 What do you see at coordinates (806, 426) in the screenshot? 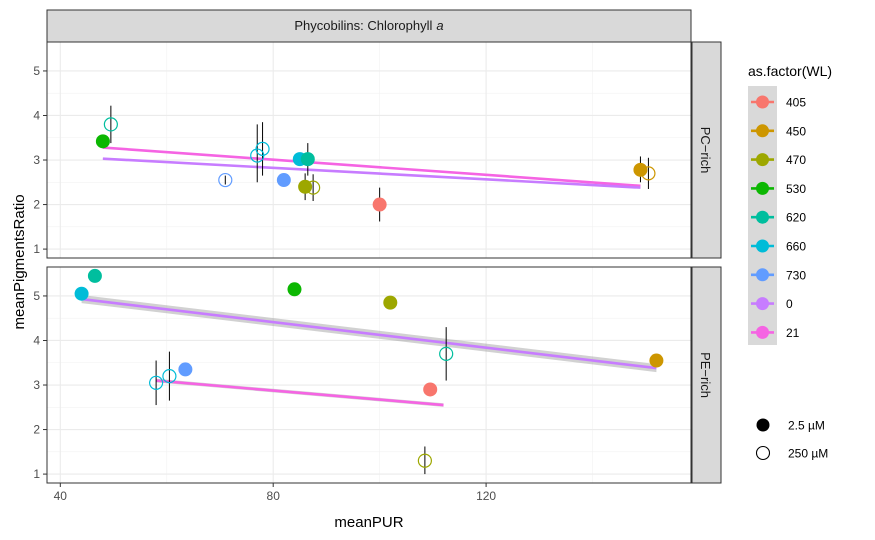
I see `size-legend-label: 2.5 µM` at bounding box center [806, 426].